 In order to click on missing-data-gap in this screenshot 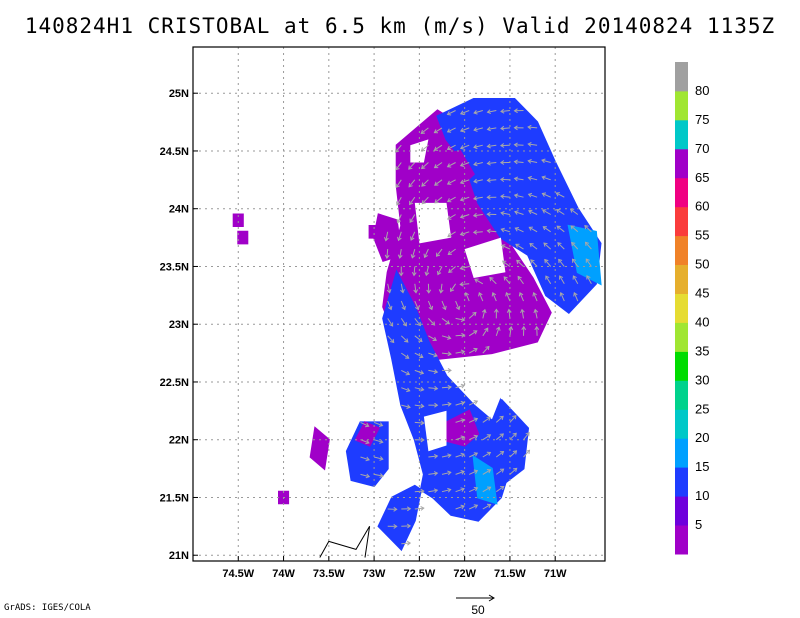, I will do `click(435, 431)`.